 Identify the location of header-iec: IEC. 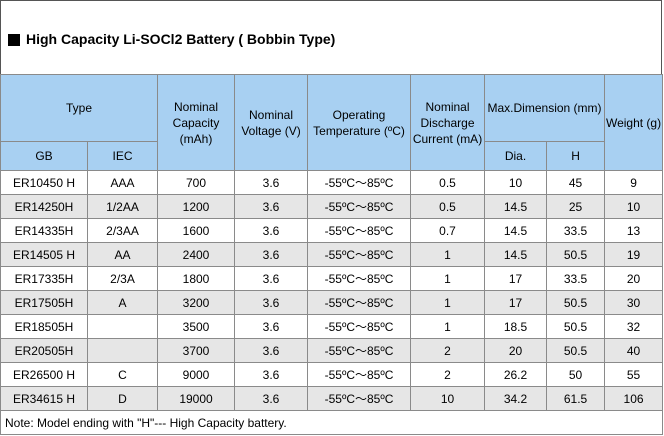
(122, 156).